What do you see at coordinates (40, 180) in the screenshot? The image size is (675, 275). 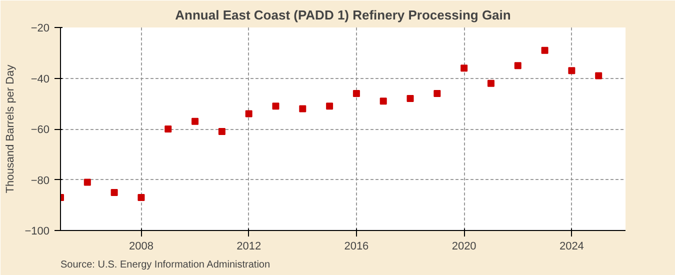 I see `y-tick-label: −80` at bounding box center [40, 180].